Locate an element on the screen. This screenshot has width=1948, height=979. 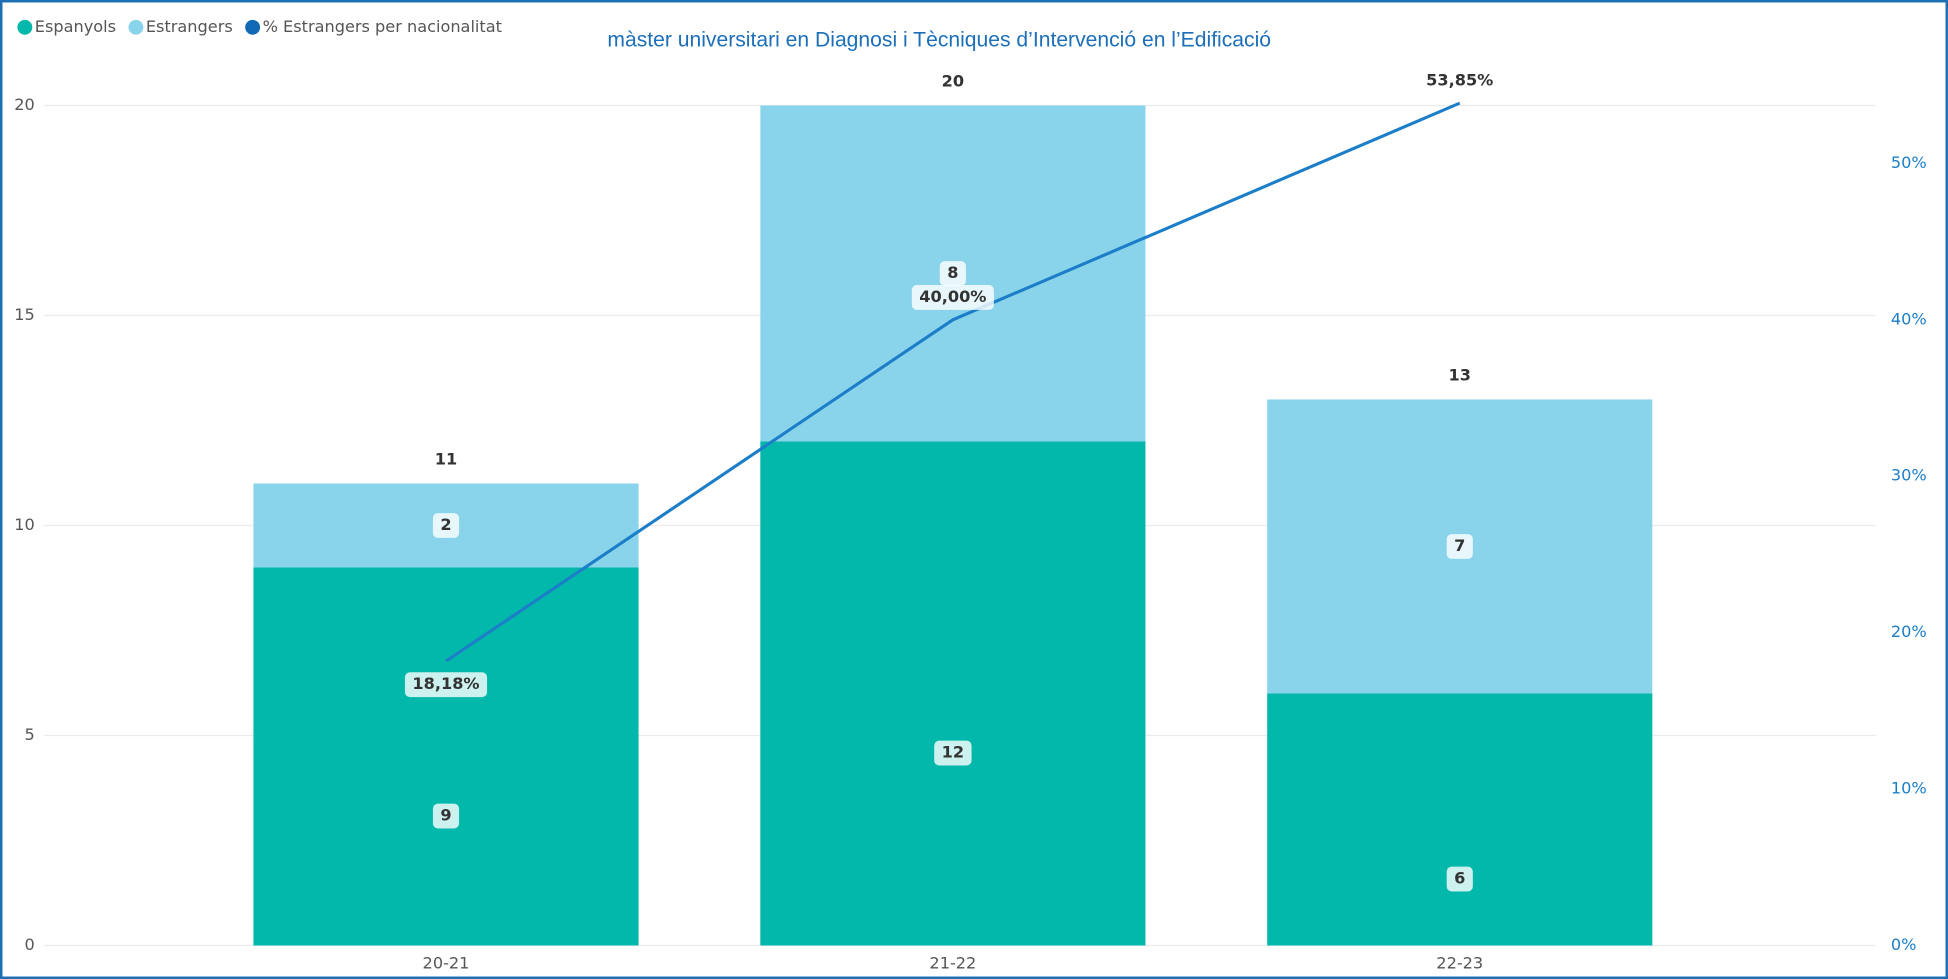
line-label: 18,18% is located at coordinates (445, 683).